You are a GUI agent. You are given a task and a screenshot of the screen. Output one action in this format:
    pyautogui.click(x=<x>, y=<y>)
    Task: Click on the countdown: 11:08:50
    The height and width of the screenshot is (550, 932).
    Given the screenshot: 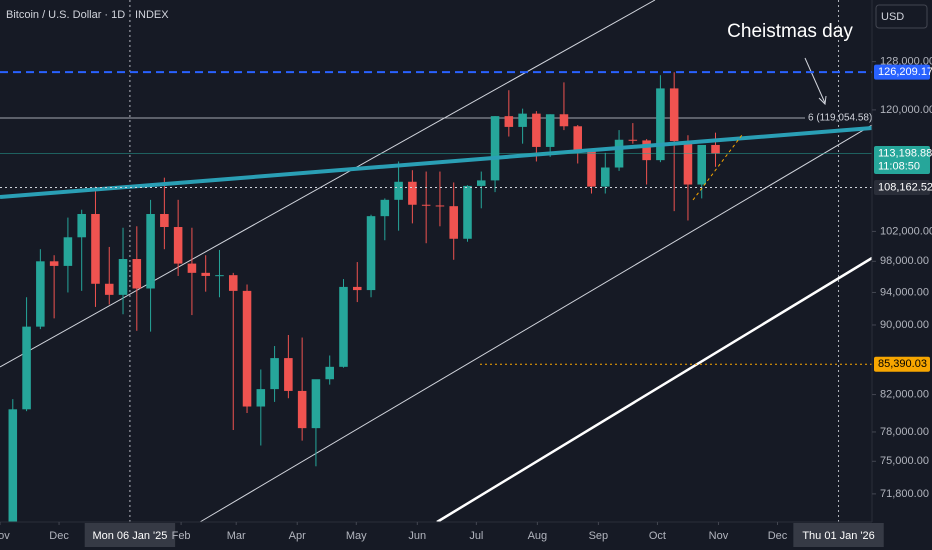 What is the action you would take?
    pyautogui.click(x=899, y=166)
    